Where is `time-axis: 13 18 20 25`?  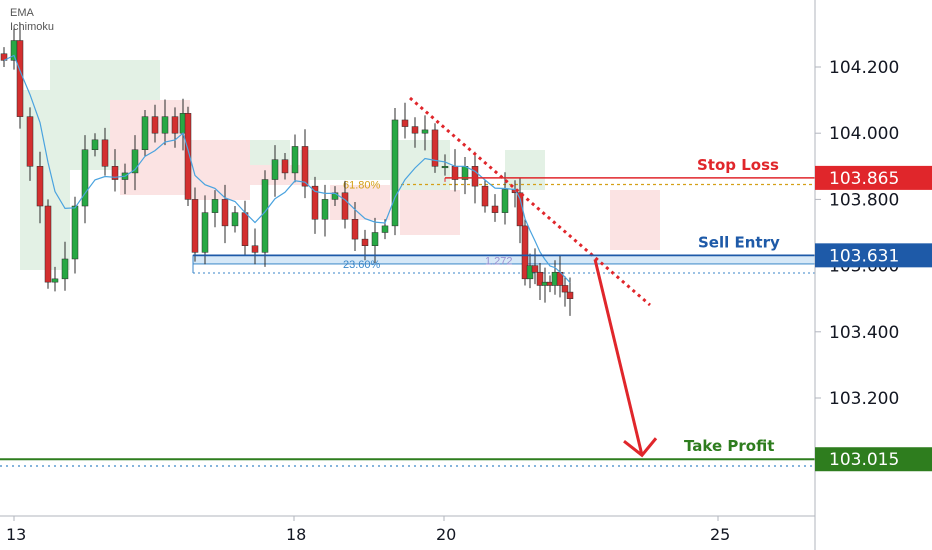 time-axis: 13 18 20 25 is located at coordinates (368, 530).